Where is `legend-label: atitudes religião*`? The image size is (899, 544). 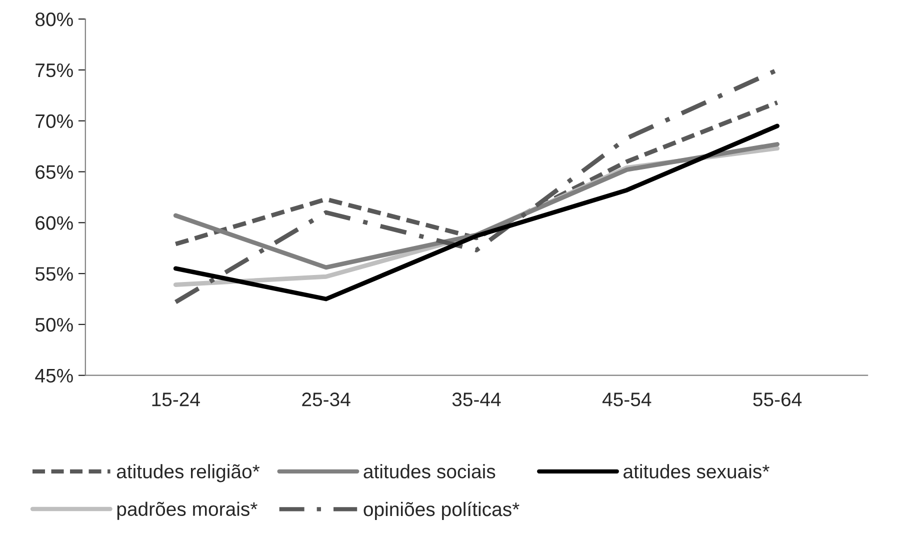 legend-label: atitudes religião* is located at coordinates (188, 473).